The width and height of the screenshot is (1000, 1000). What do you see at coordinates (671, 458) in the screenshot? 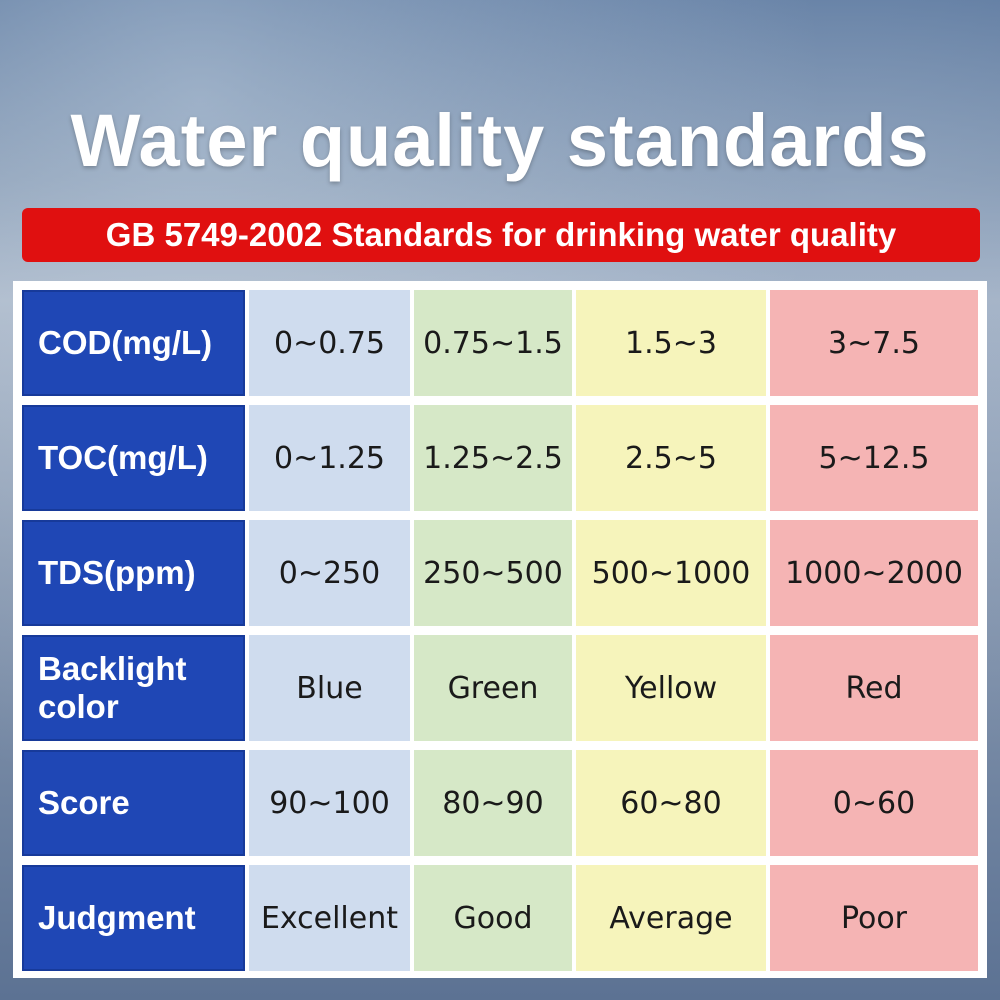
I see `cell-toc-yellow: 2.5~5` at bounding box center [671, 458].